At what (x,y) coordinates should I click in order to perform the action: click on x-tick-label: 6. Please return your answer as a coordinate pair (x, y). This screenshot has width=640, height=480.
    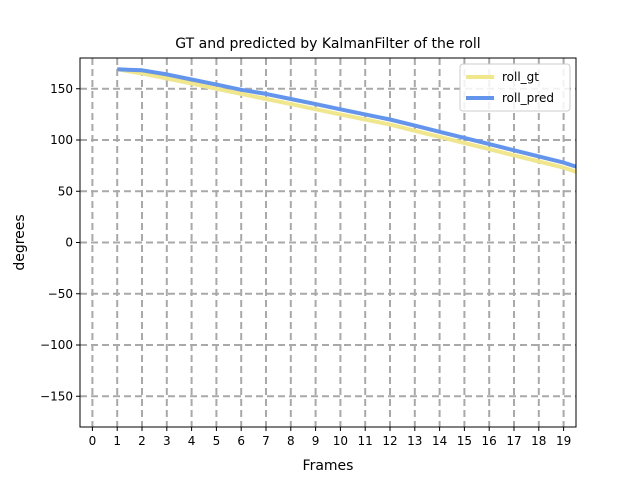
    Looking at the image, I should click on (241, 441).